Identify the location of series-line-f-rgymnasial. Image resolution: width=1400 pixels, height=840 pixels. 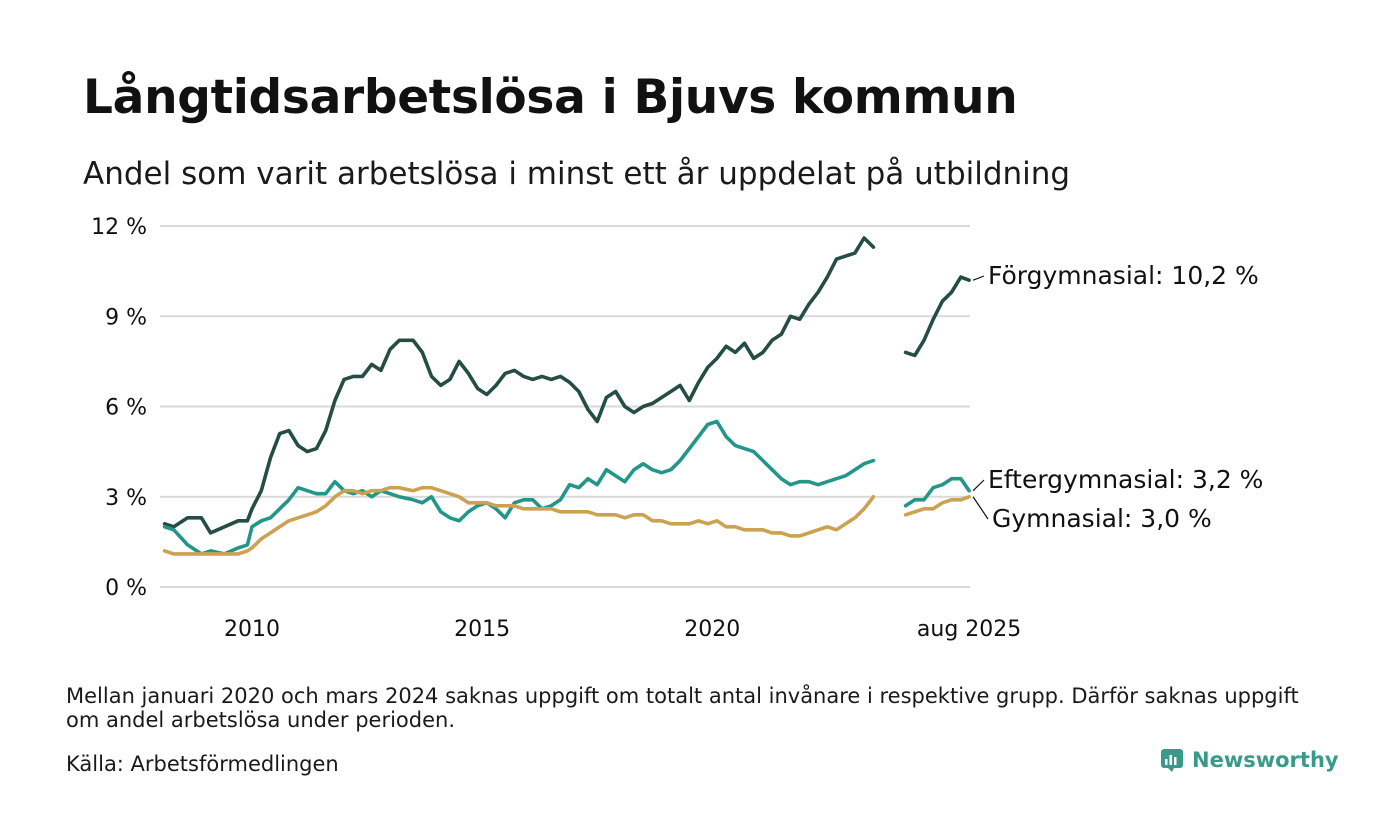
(937, 316).